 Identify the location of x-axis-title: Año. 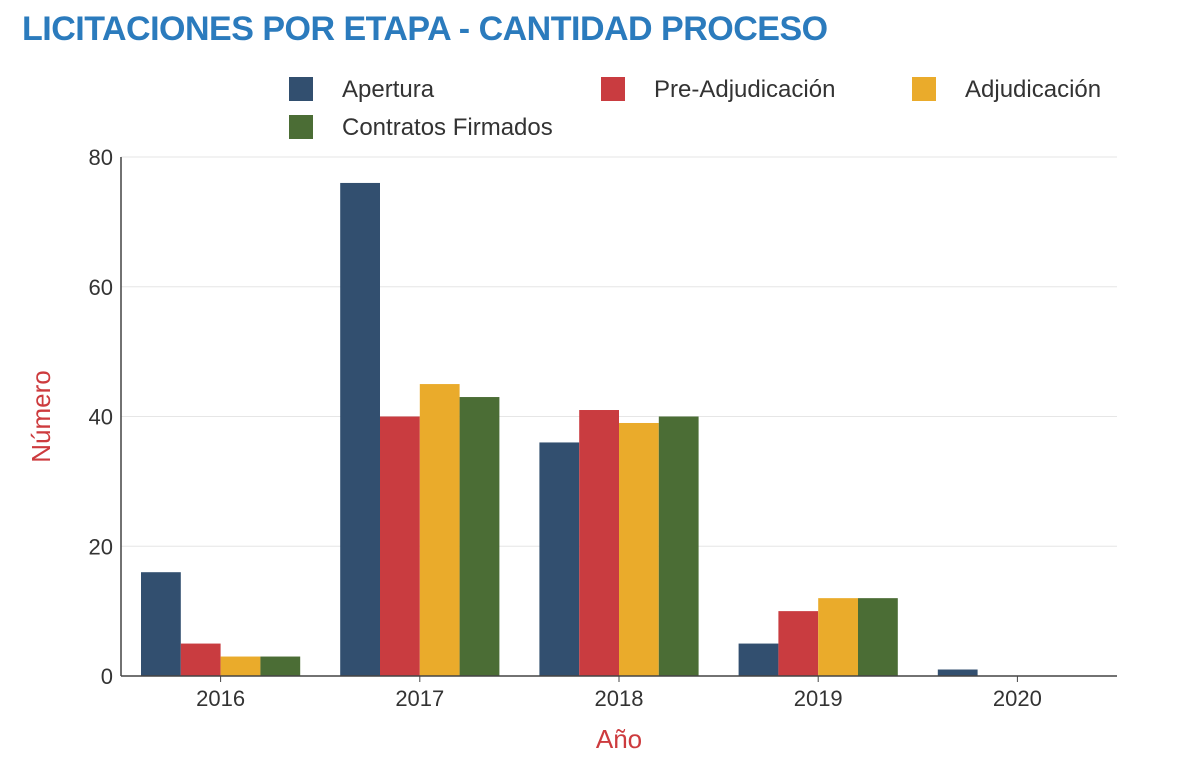
(619, 739).